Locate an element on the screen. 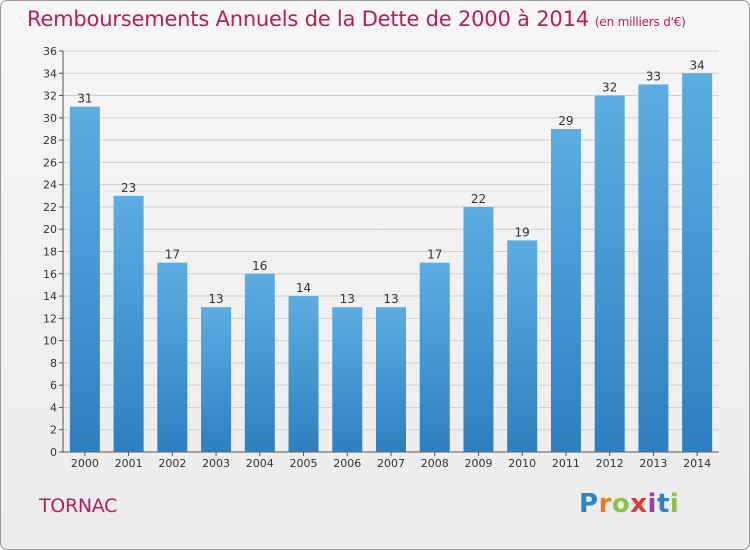  x-tick-label: 2014 is located at coordinates (697, 463).